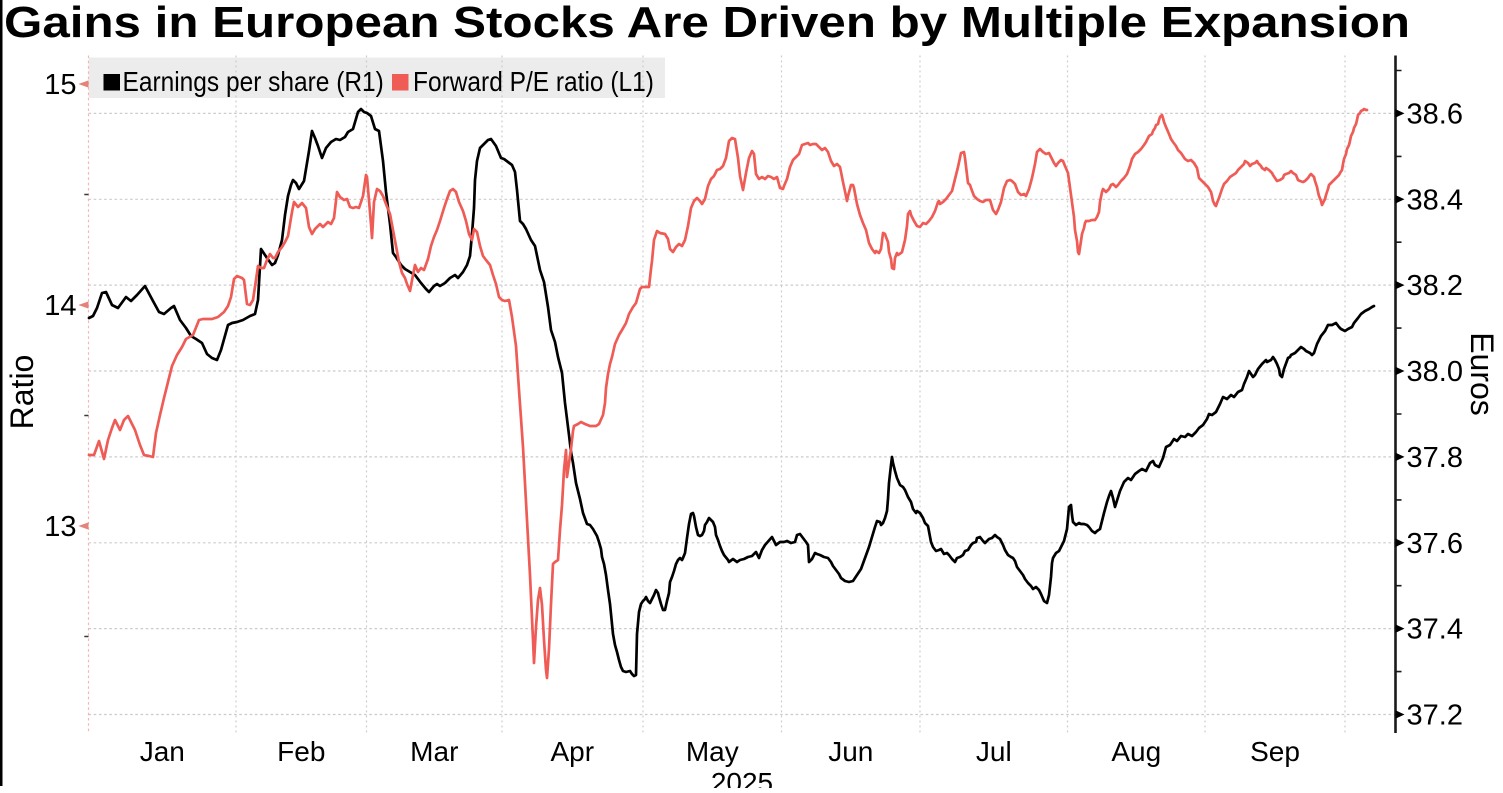 The height and width of the screenshot is (793, 1503). I want to click on svg-text: 15, so click(60, 85).